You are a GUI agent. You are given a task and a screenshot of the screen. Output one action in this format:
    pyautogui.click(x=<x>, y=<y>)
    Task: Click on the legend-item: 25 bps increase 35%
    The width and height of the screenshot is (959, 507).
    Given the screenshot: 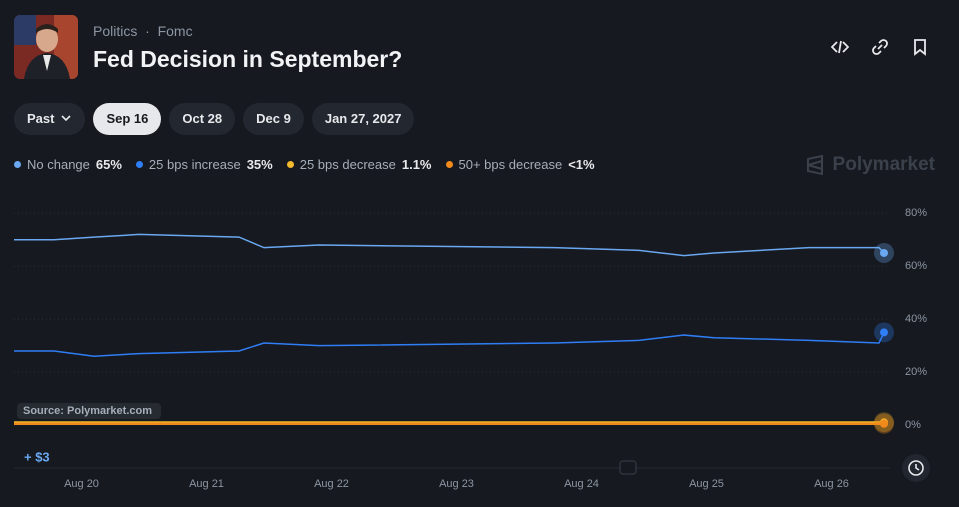 What is the action you would take?
    pyautogui.click(x=204, y=164)
    